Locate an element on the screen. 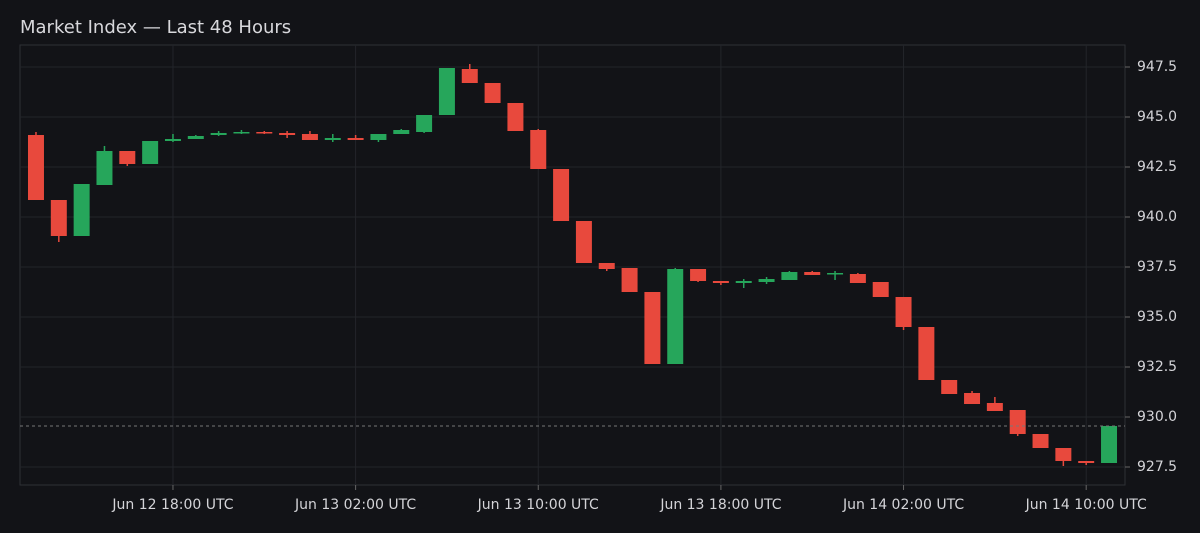 This screenshot has width=1200, height=533. y-tick-label: 940.0 is located at coordinates (1157, 217).